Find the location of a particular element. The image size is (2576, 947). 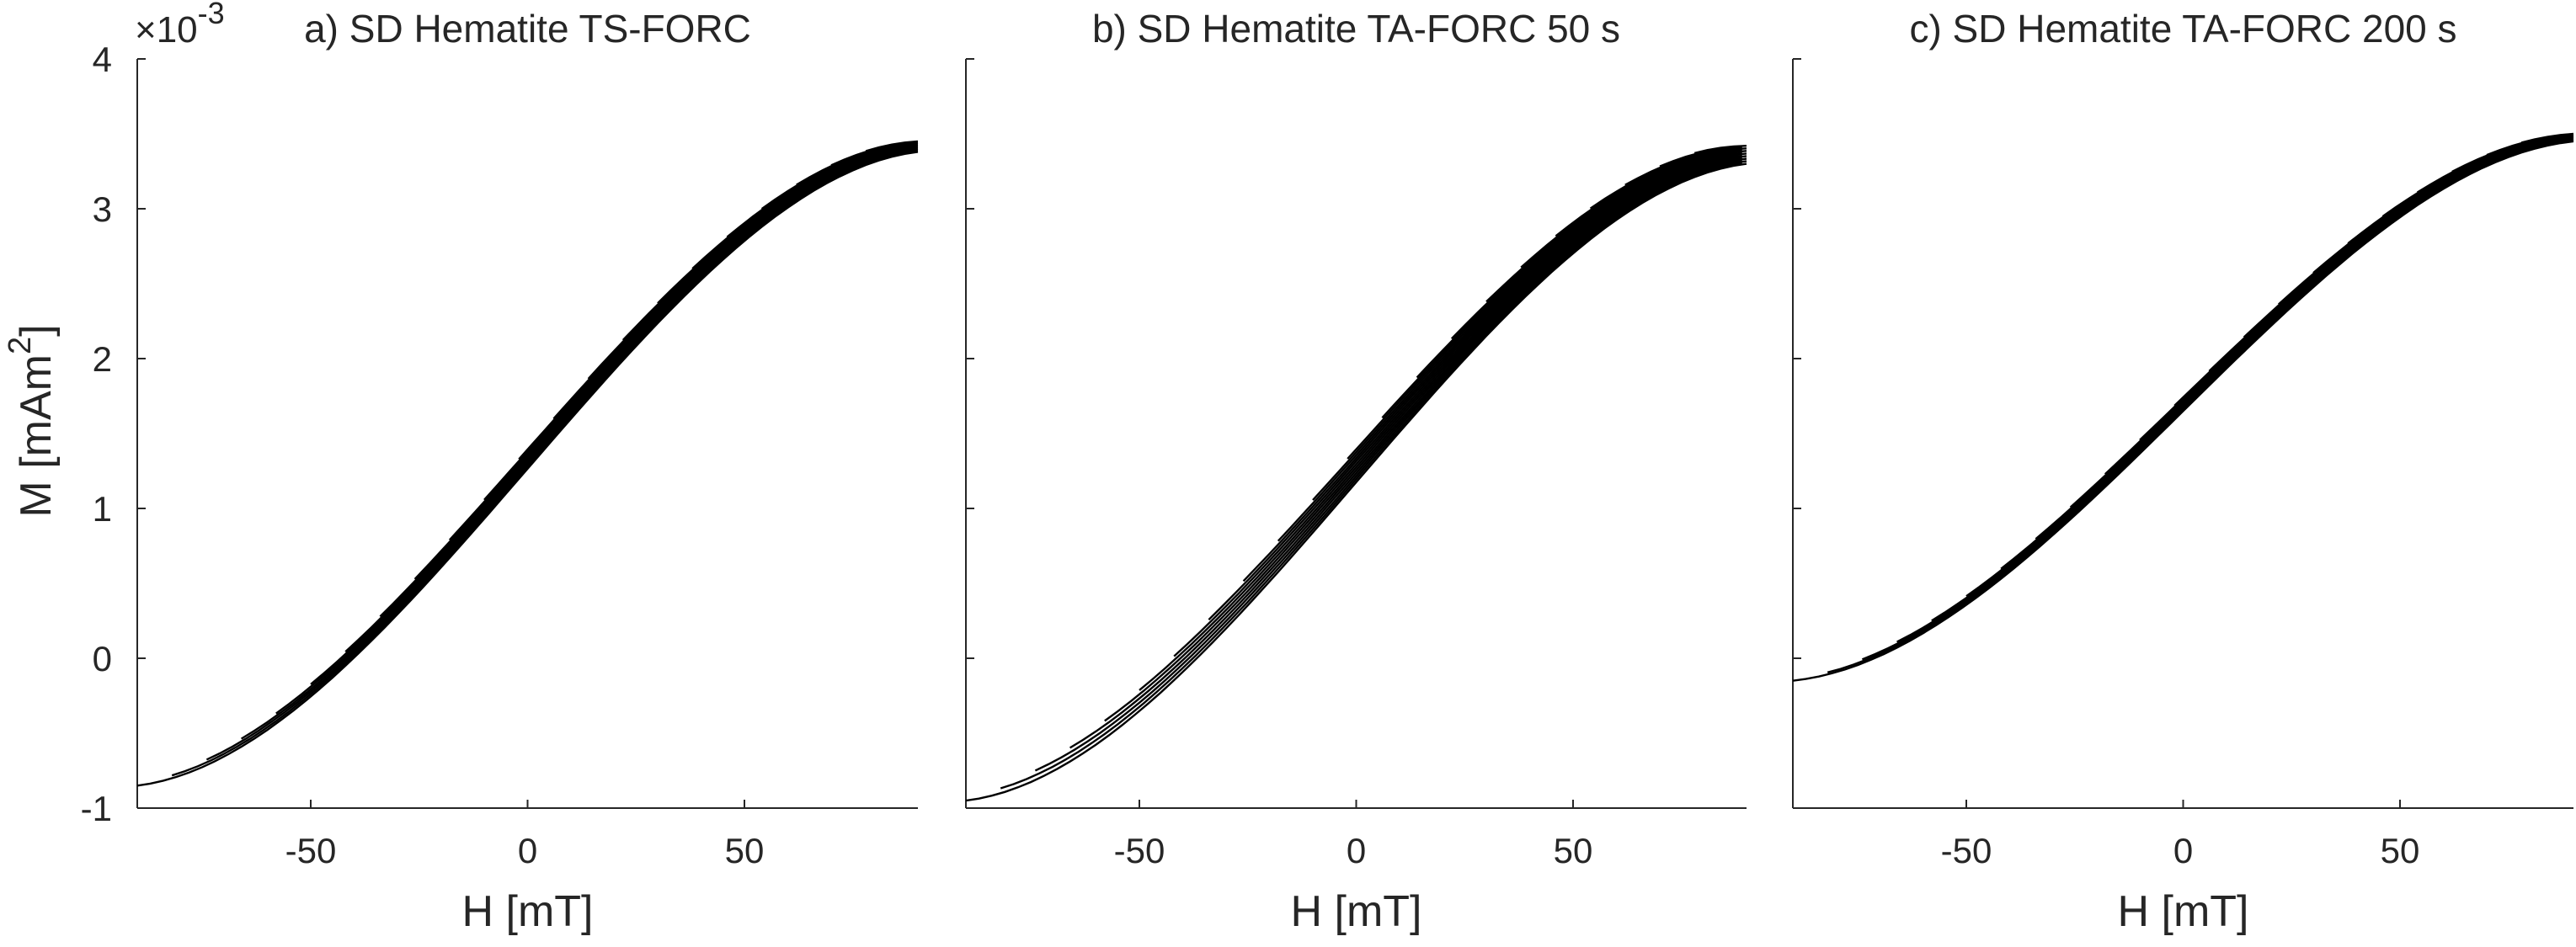

panel-title: c) SD Hematite TA-FORC 200 s is located at coordinates (2182, 29).